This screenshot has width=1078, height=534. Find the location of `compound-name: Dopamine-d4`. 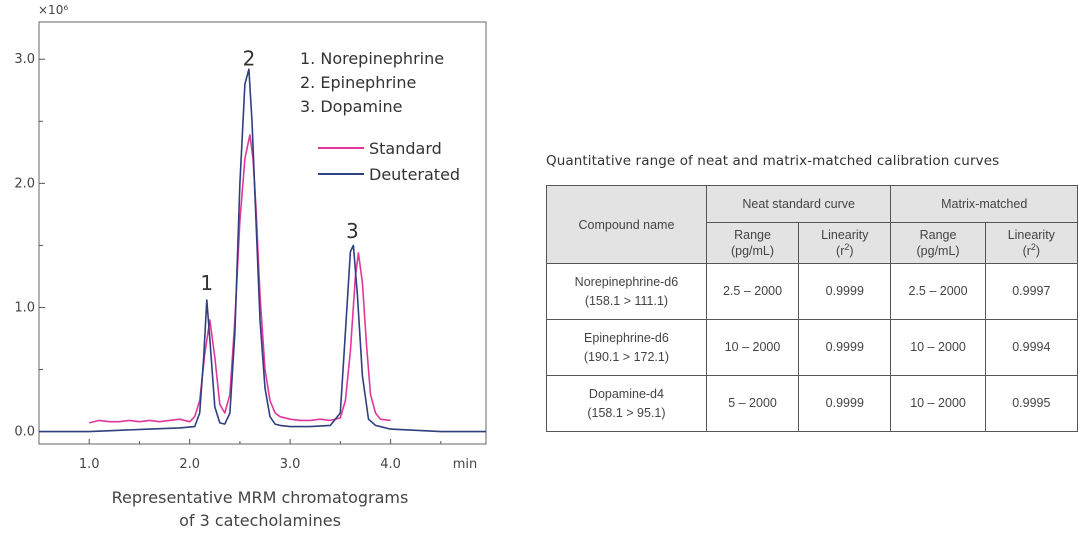

compound-name: Dopamine-d4 is located at coordinates (626, 393).